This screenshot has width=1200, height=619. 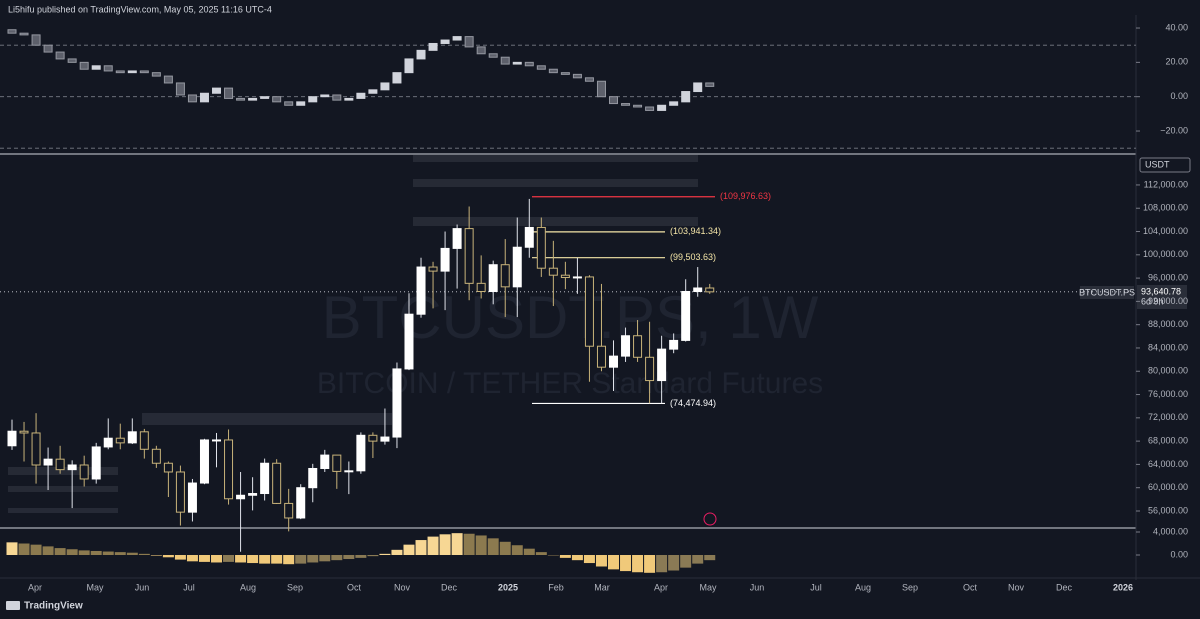 I want to click on time-label: Mar, so click(x=602, y=587).